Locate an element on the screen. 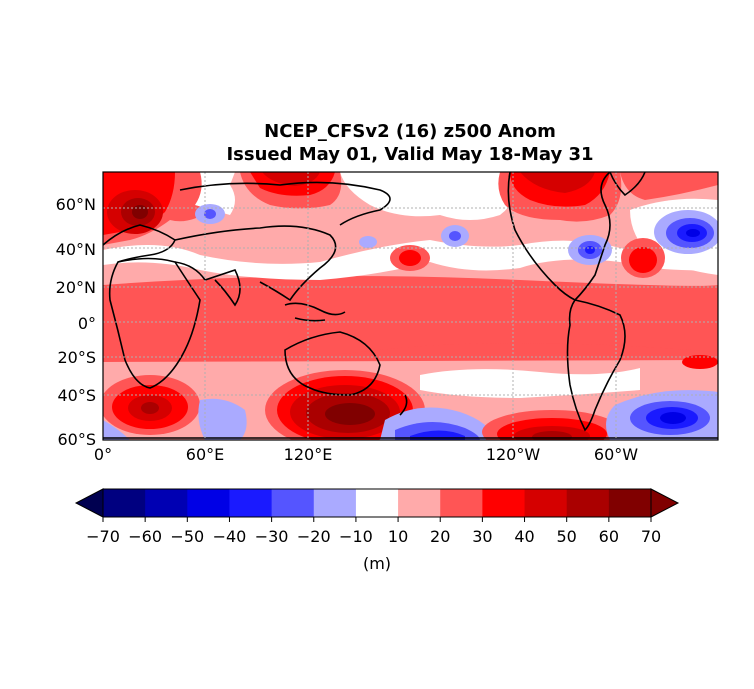 This screenshot has height=689, width=754. colorbar-tick-label: −40 is located at coordinates (230, 536).